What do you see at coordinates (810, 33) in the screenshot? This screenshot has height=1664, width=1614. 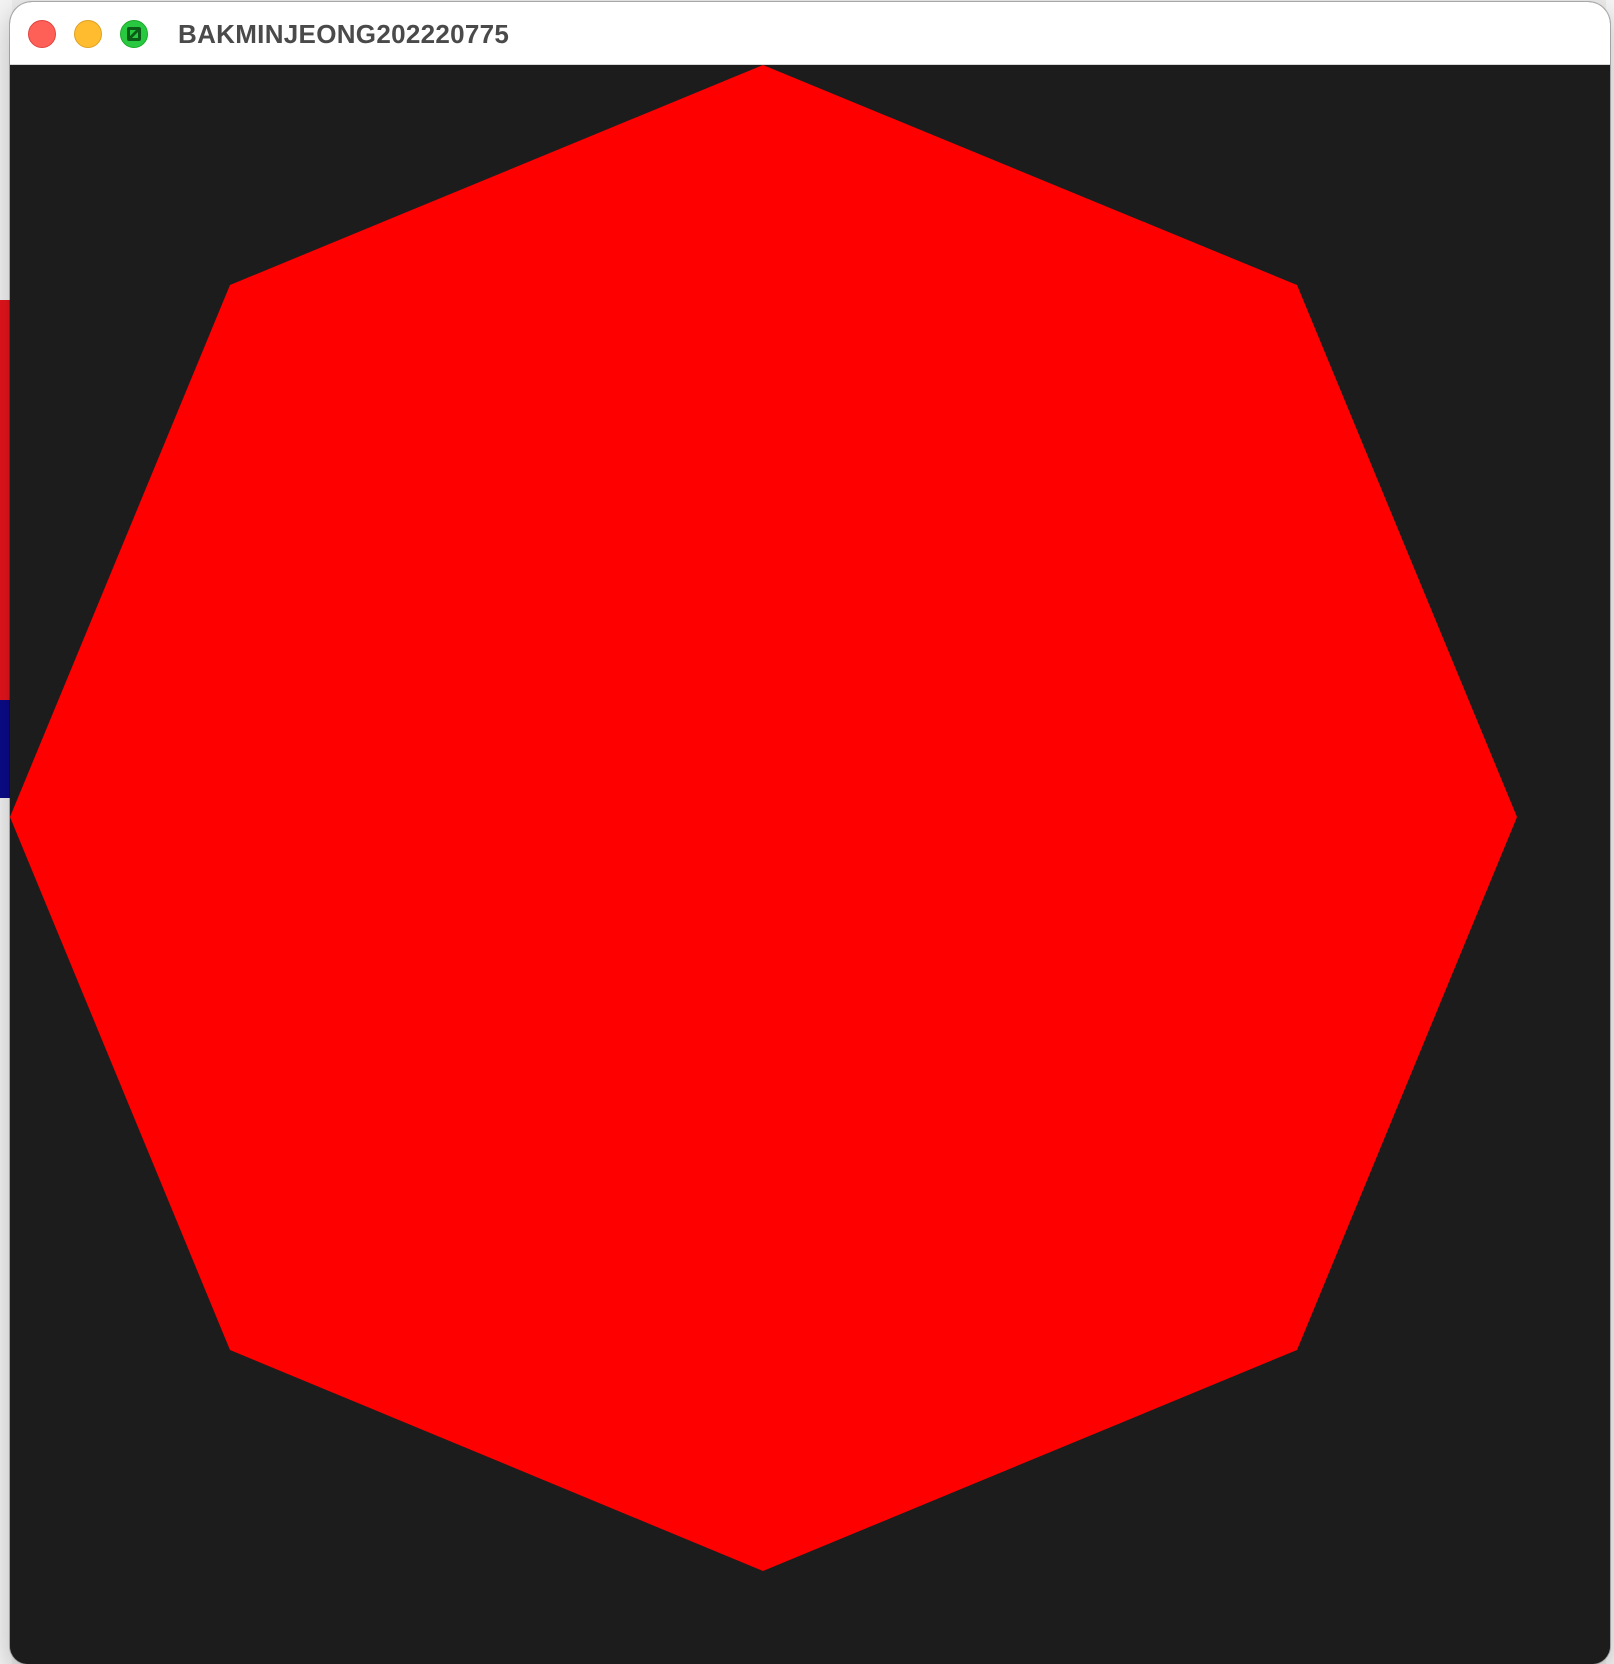 I see `window-titlebar: BAKMINJEONG202220775` at bounding box center [810, 33].